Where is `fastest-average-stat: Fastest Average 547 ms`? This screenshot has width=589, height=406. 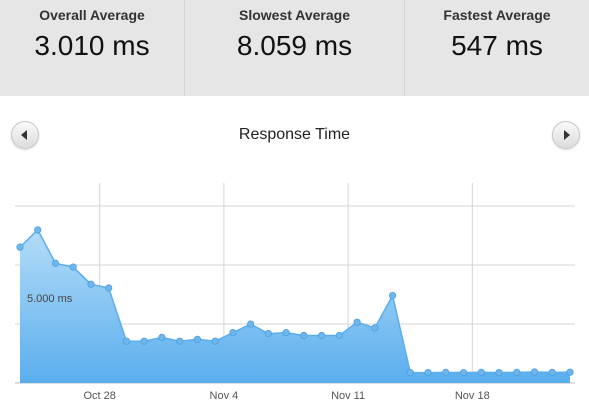
fastest-average-stat: Fastest Average 547 ms is located at coordinates (497, 48).